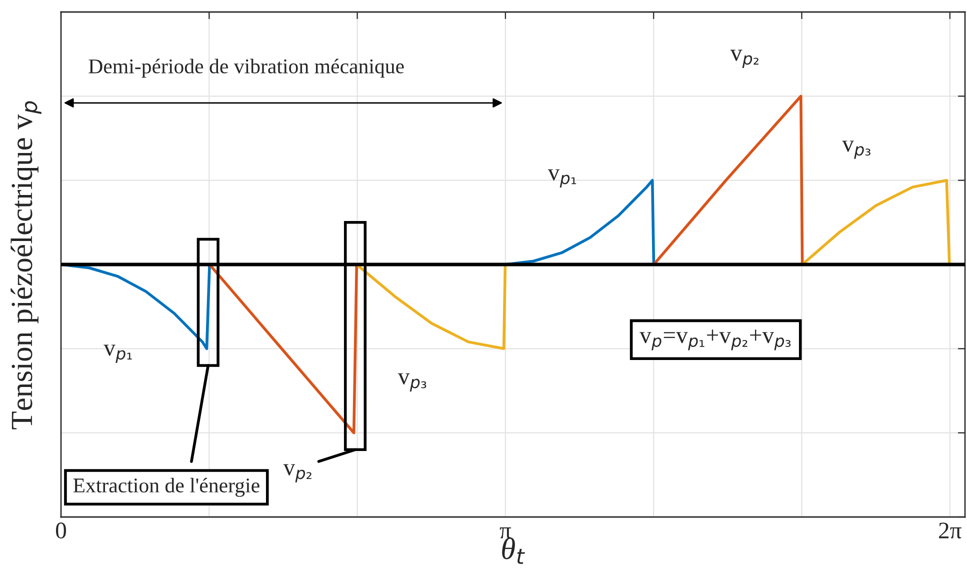  Describe the element at coordinates (950, 530) in the screenshot. I see `x-tick-label: 2π` at that location.